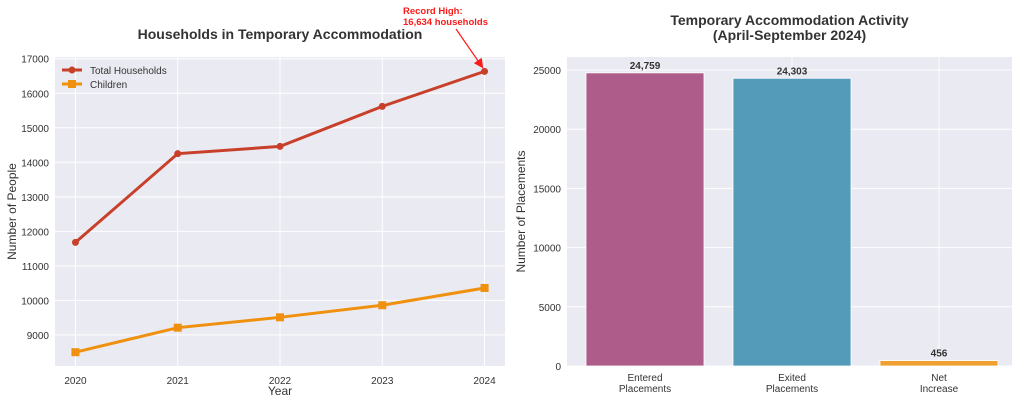 The width and height of the screenshot is (1024, 408). What do you see at coordinates (645, 66) in the screenshot?
I see `bar-value-label: 24,759` at bounding box center [645, 66].